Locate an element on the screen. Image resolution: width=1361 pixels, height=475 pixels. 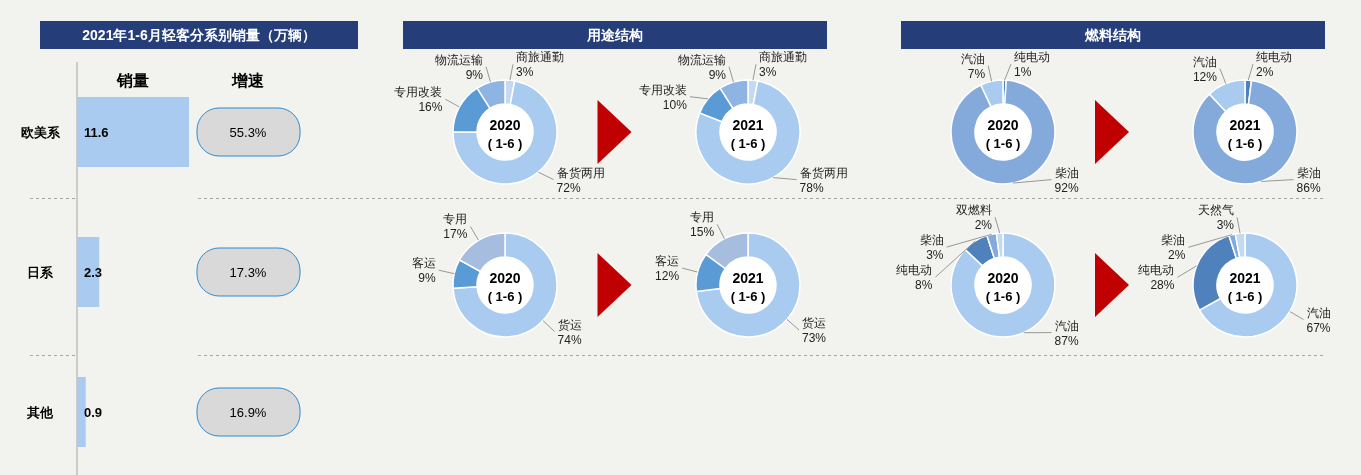
data-label: 73% is located at coordinates (814, 337).